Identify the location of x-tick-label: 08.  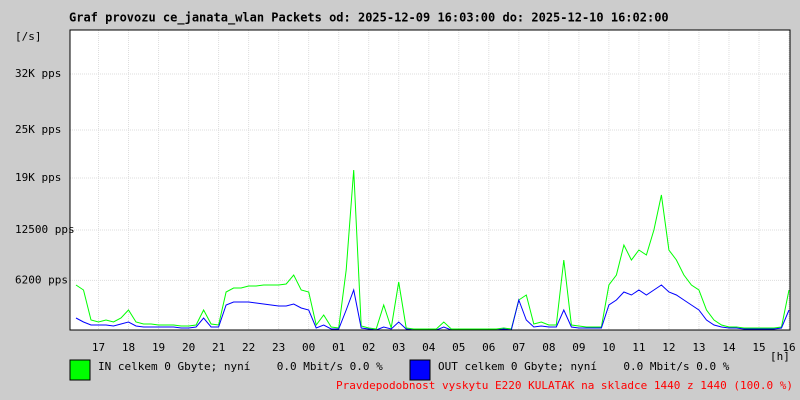
(548, 347).